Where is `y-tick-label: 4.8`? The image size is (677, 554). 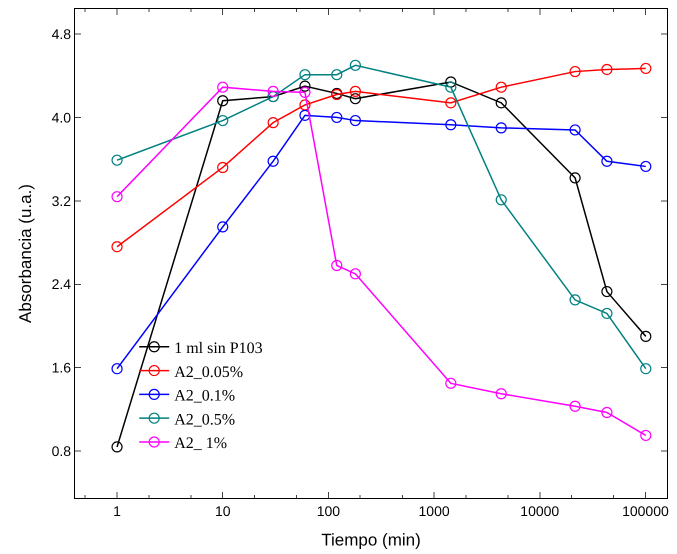
y-tick-label: 4.8 is located at coordinates (62, 34).